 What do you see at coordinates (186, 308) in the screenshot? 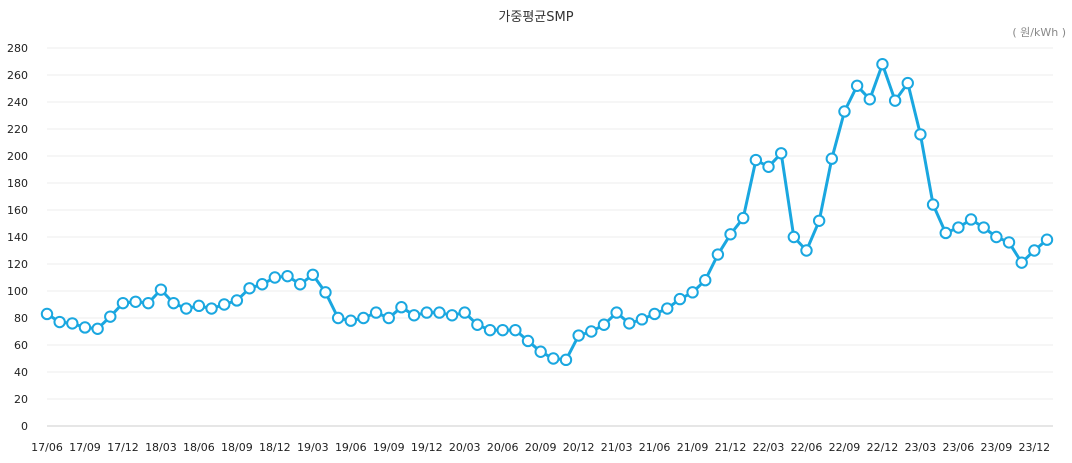
I see `data-point: 18/05: 87` at bounding box center [186, 308].